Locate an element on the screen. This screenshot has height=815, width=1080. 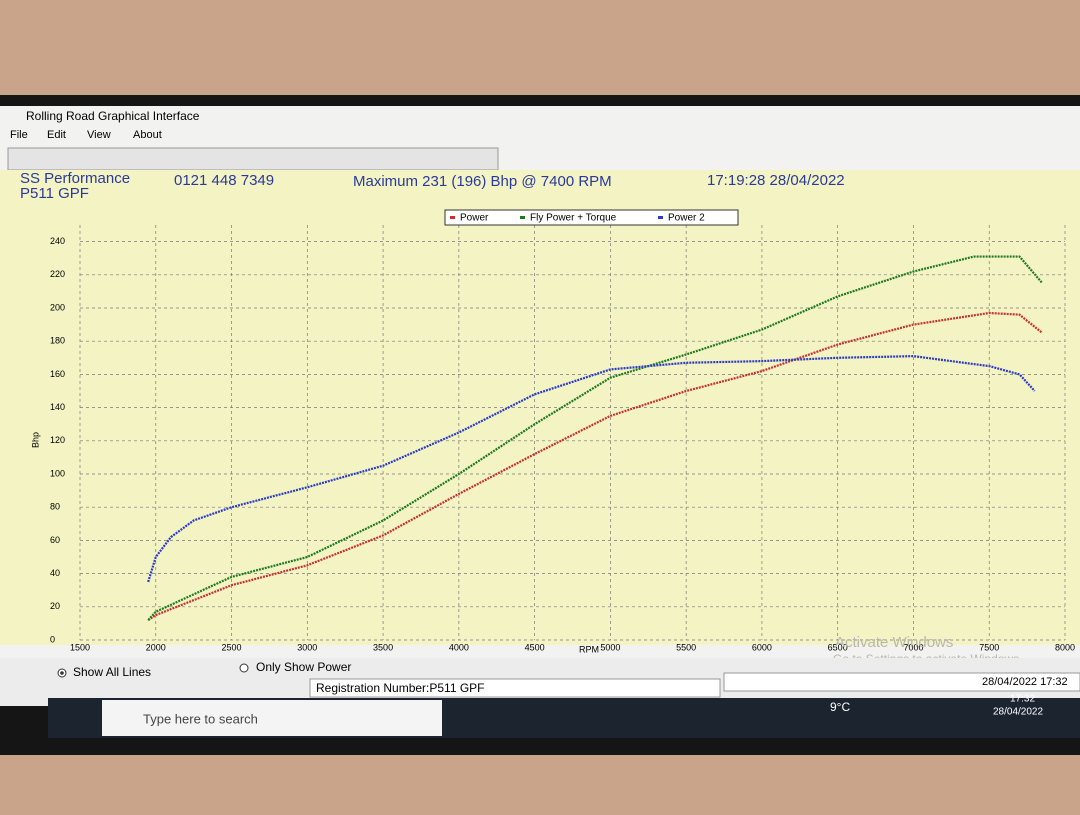
status-datetime: 28/04/2022 17:32 is located at coordinates (1025, 682).